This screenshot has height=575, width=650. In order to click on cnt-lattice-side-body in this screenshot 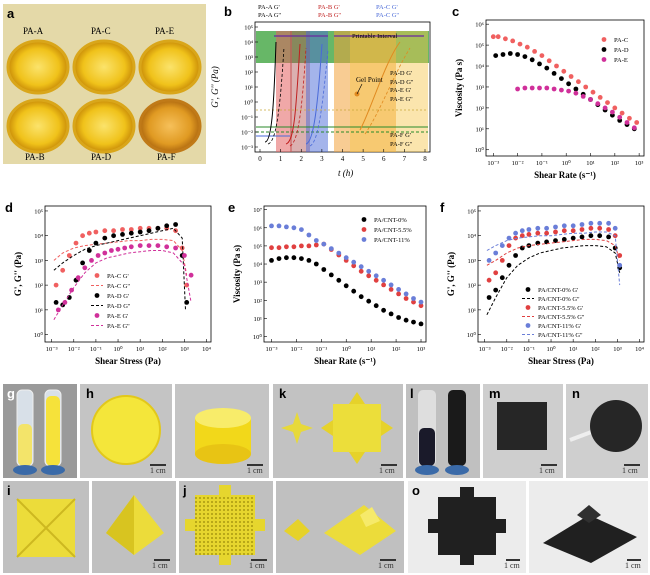, I will do `click(590, 539)`.